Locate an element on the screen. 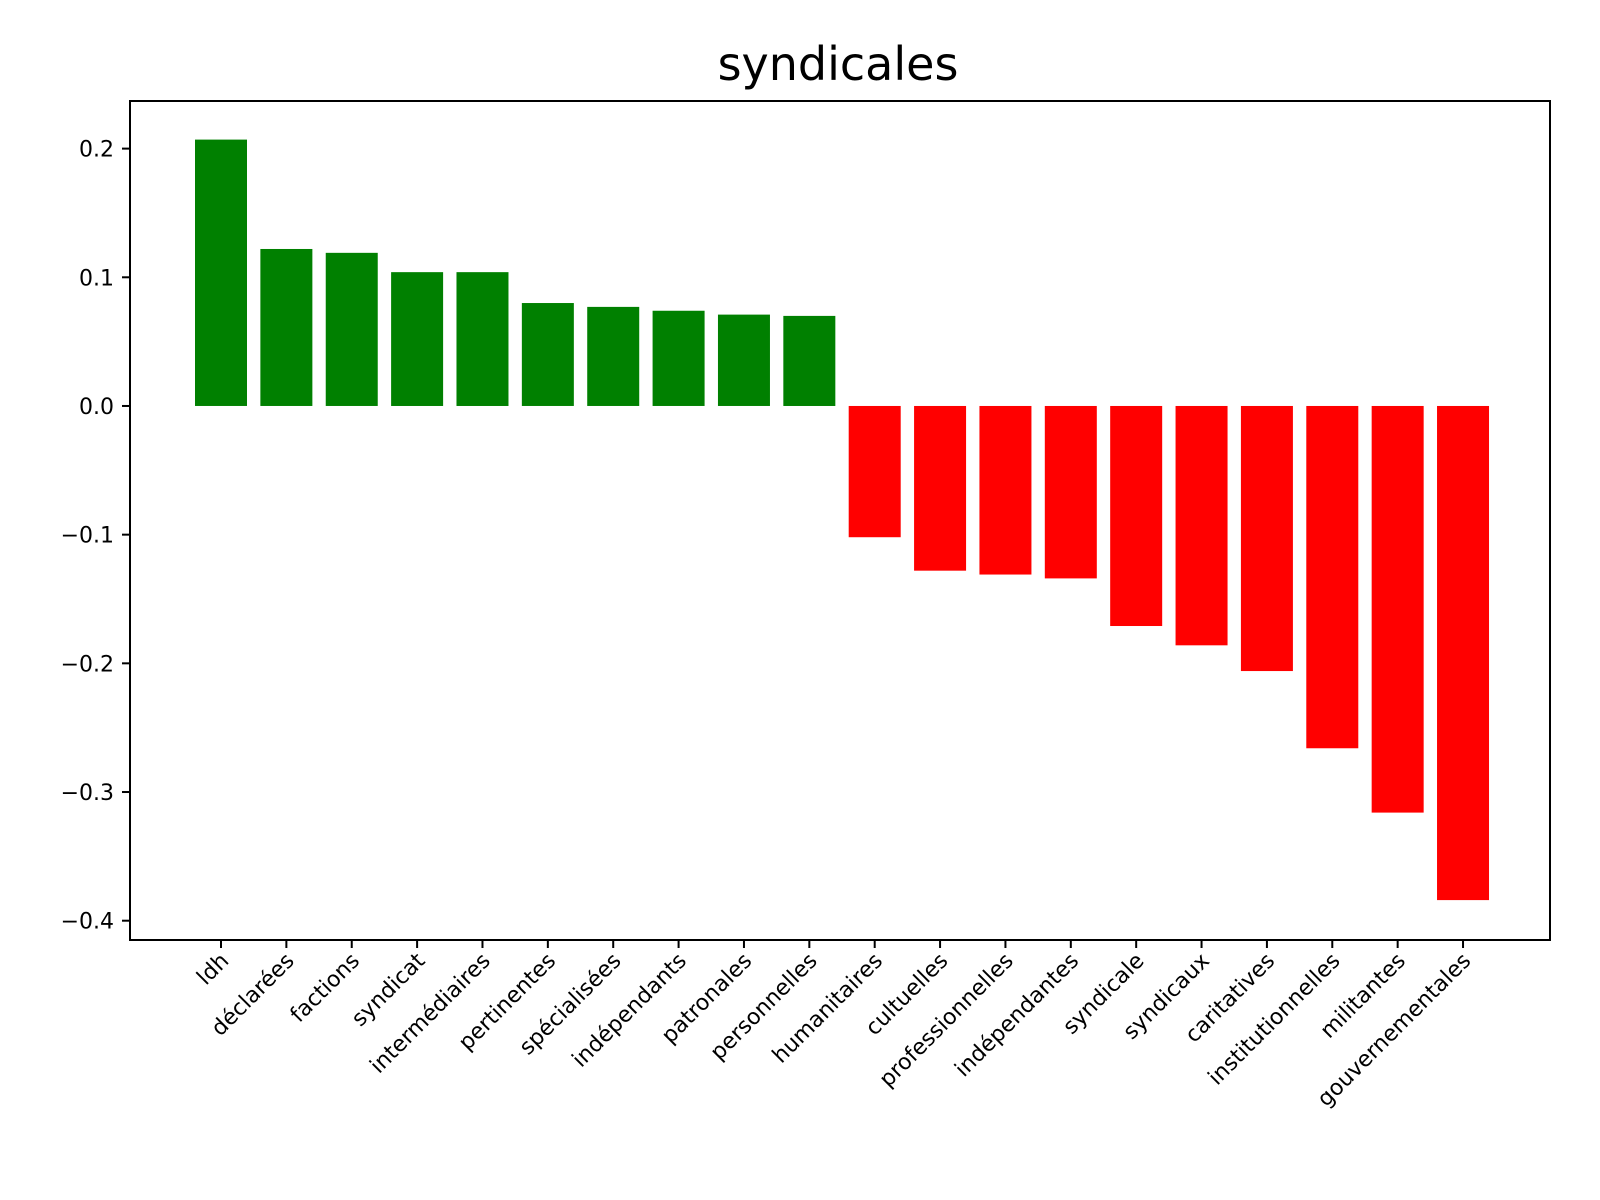 The image size is (1600, 1200). bar-personnelles is located at coordinates (809, 360).